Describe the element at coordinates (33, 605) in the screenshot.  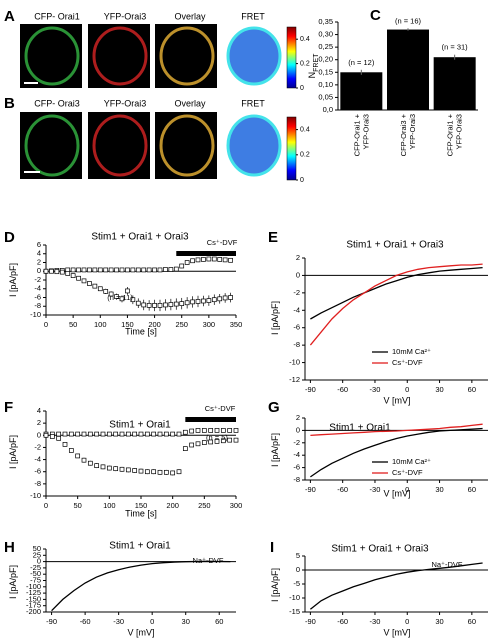
I see `y-tick-label: -175` at that location.